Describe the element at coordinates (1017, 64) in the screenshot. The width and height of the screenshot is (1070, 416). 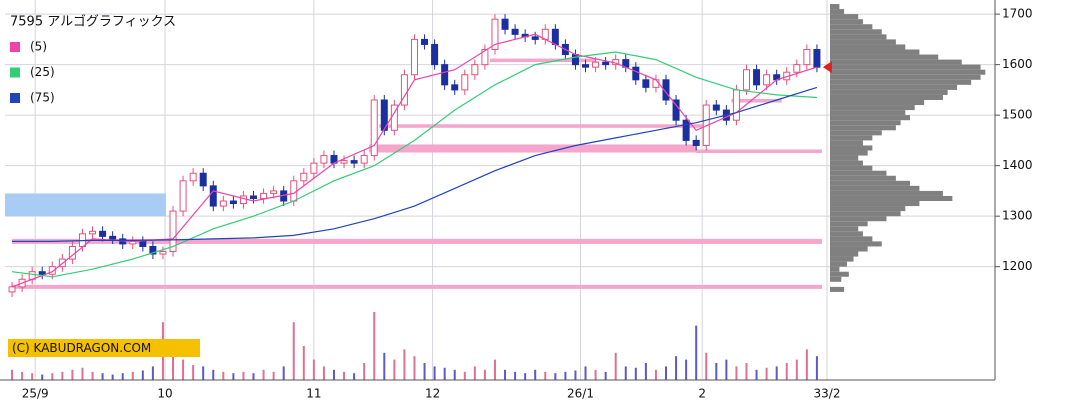
I see `y-tick-label: 1600` at that location.